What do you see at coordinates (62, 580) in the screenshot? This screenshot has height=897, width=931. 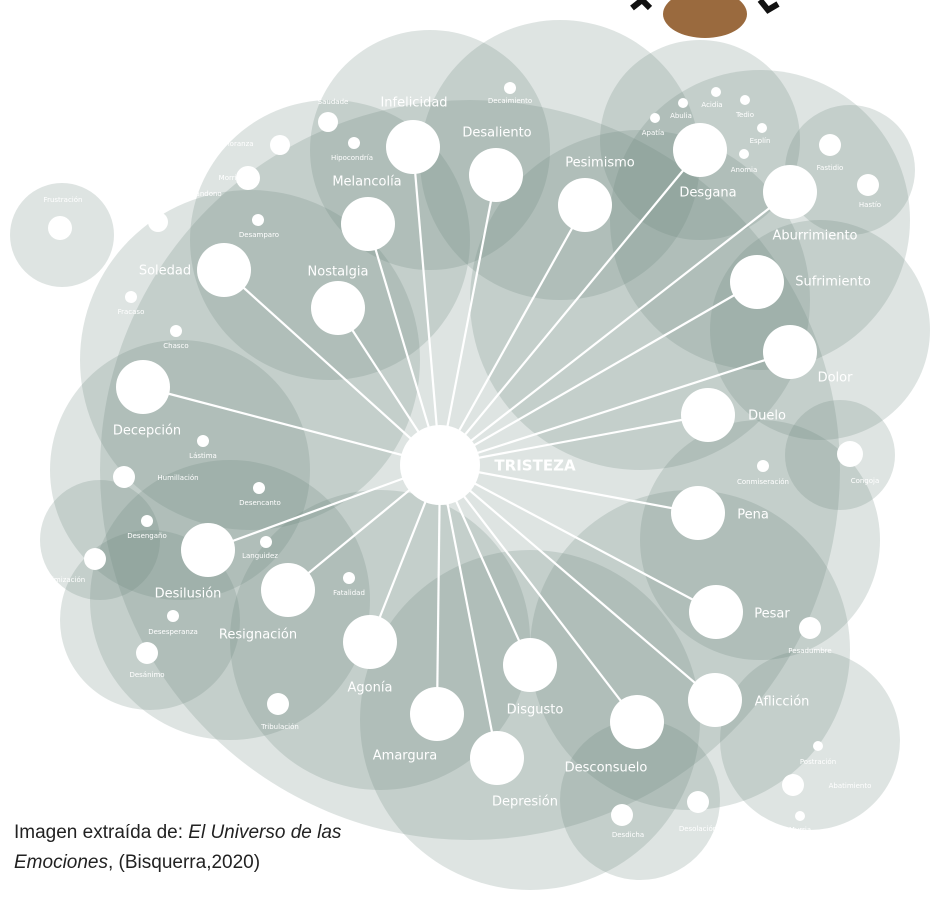 I see `node-label: Victimización` at bounding box center [62, 580].